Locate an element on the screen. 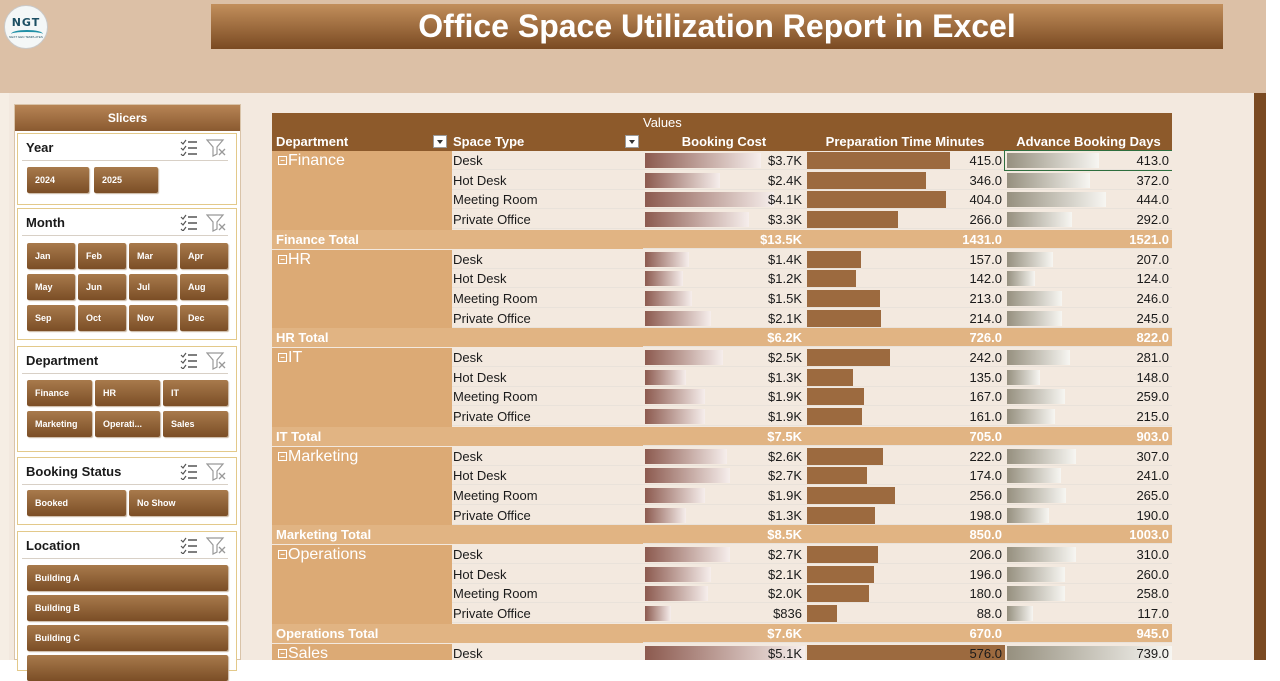 Image resolution: width=1280 pixels, height=681 pixels. booking-cost-cell: $2.4K is located at coordinates (724, 180).